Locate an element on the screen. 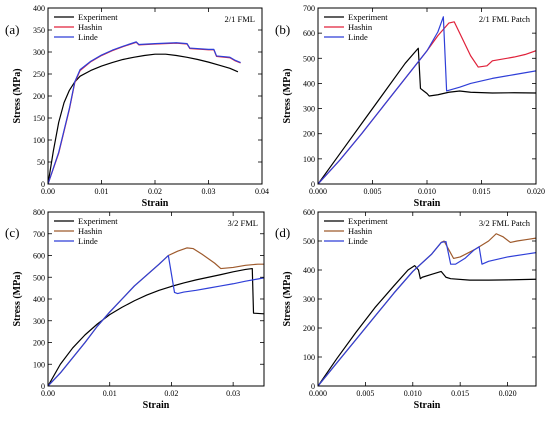 The image size is (550, 423). panel-title: 2/1 FML Patch is located at coordinates (505, 19).